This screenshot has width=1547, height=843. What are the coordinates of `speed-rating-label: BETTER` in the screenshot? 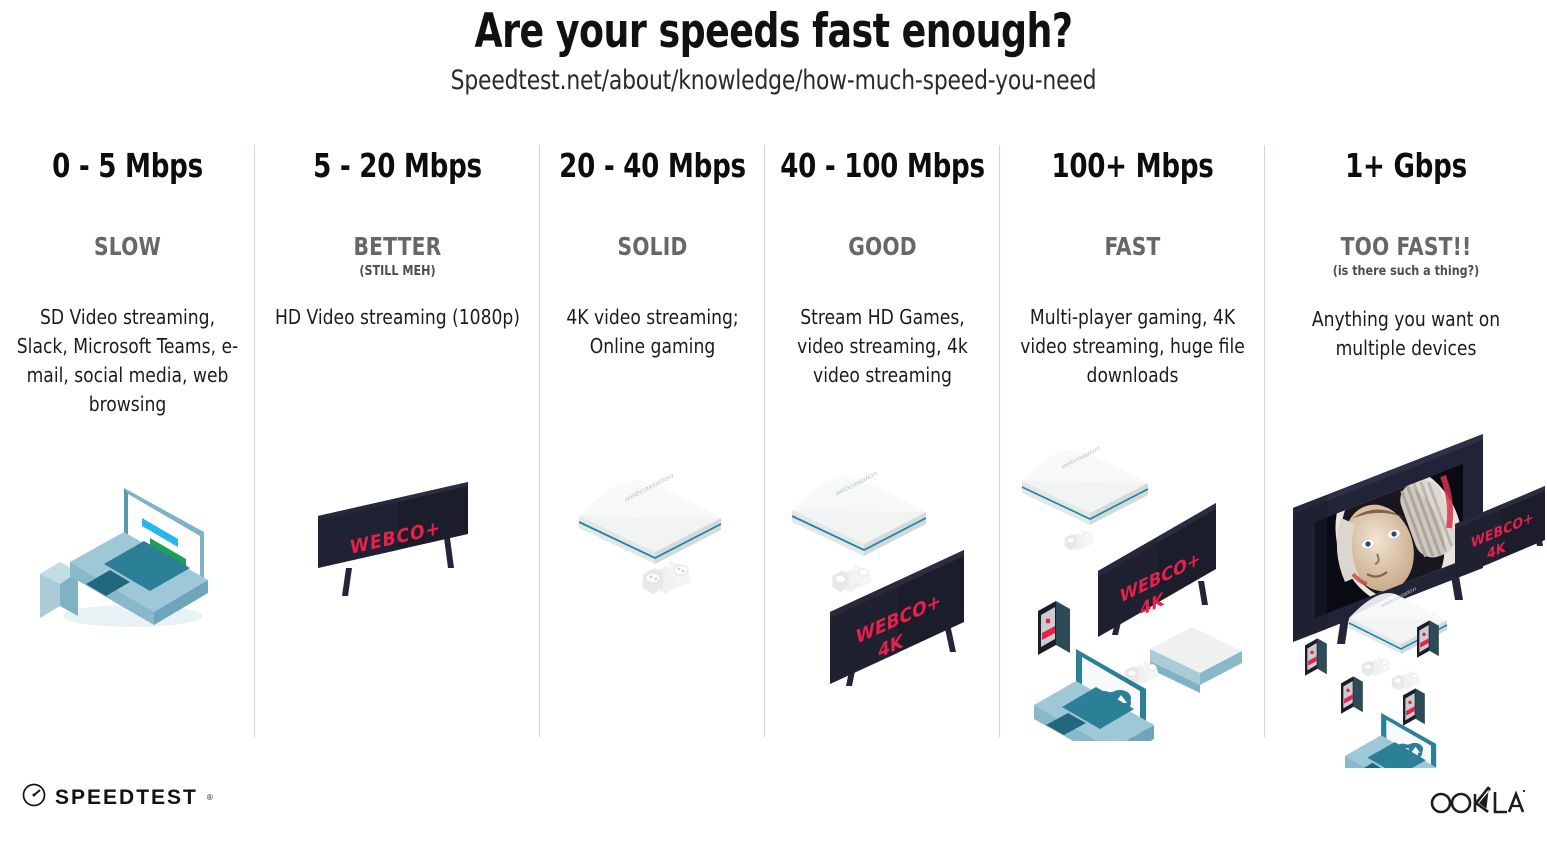 It's located at (397, 246).